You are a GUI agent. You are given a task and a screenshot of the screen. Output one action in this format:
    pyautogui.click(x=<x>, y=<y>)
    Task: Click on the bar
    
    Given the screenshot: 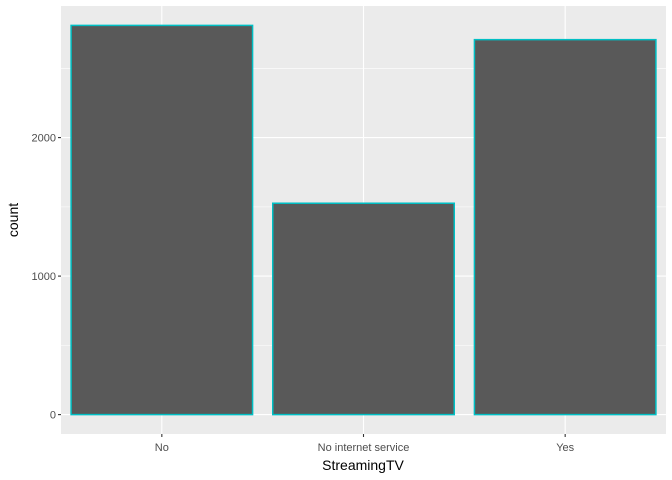 What is the action you would take?
    pyautogui.click(x=363, y=309)
    